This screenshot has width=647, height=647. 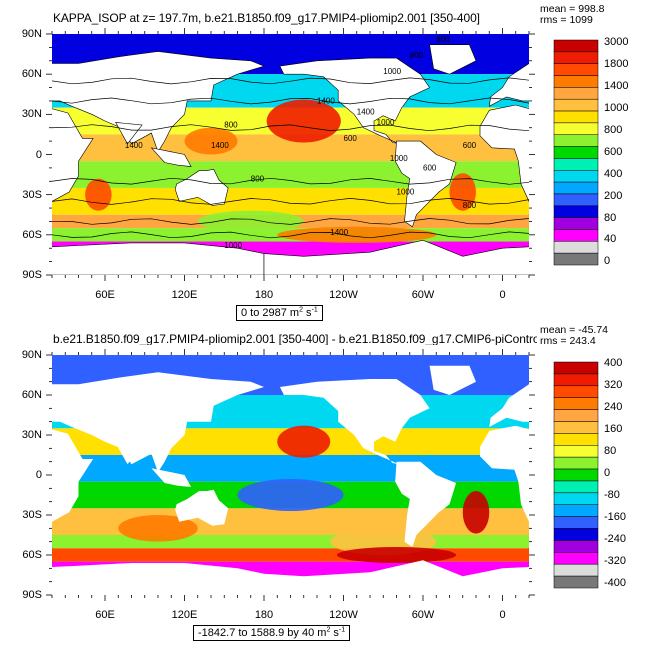 I want to click on bottom-panel-mean: mean = -45.74, so click(x=574, y=330).